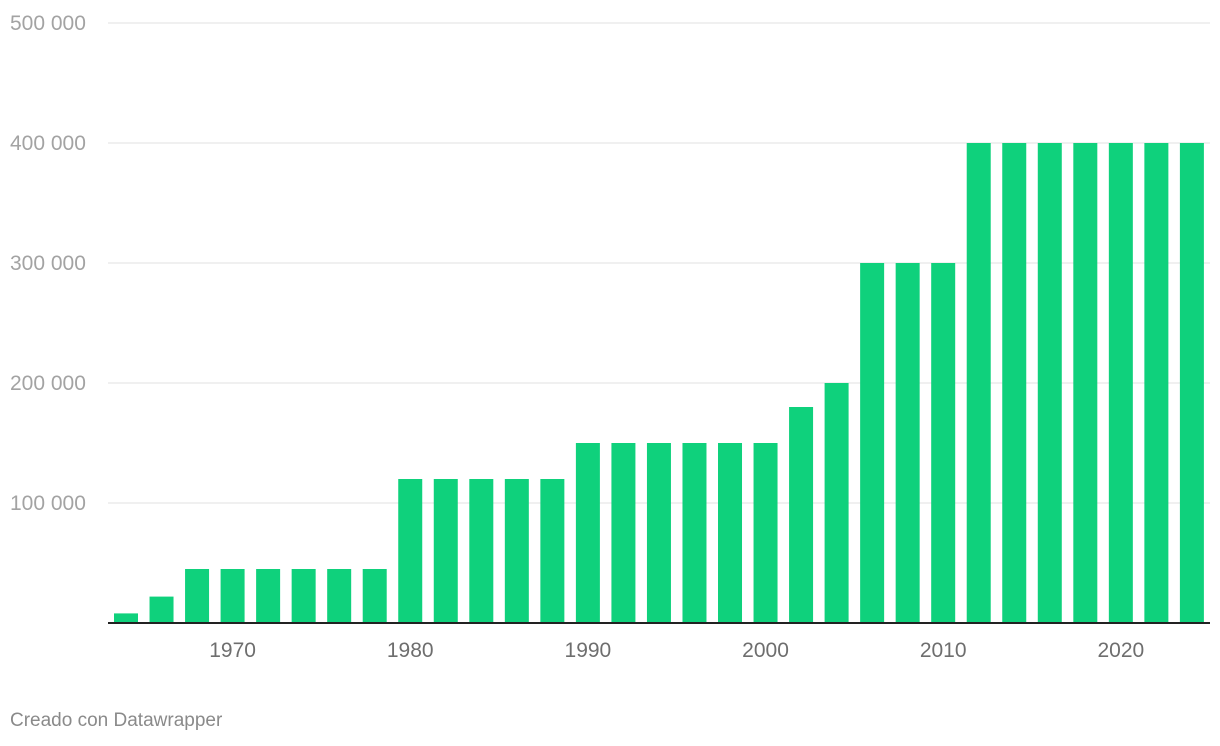  Describe the element at coordinates (801, 515) in the screenshot. I see `bar-2002` at that location.